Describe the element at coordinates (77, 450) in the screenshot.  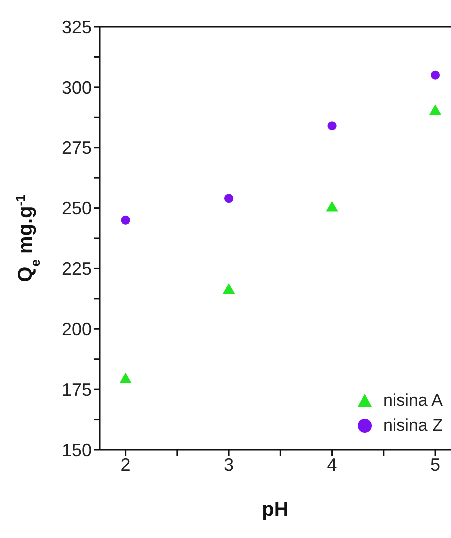
I see `y-tick-label: 150` at that location.